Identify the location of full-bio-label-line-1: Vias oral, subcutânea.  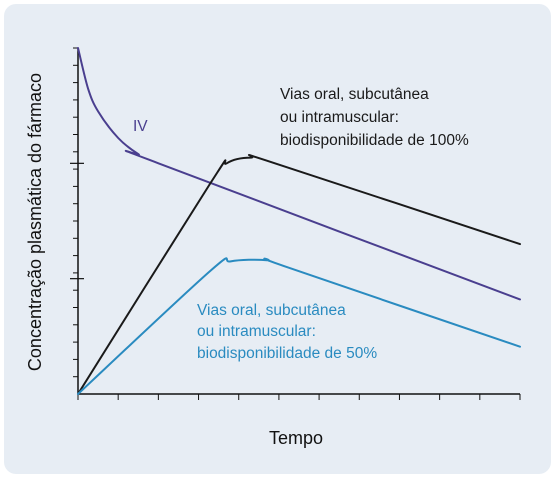
(354, 94).